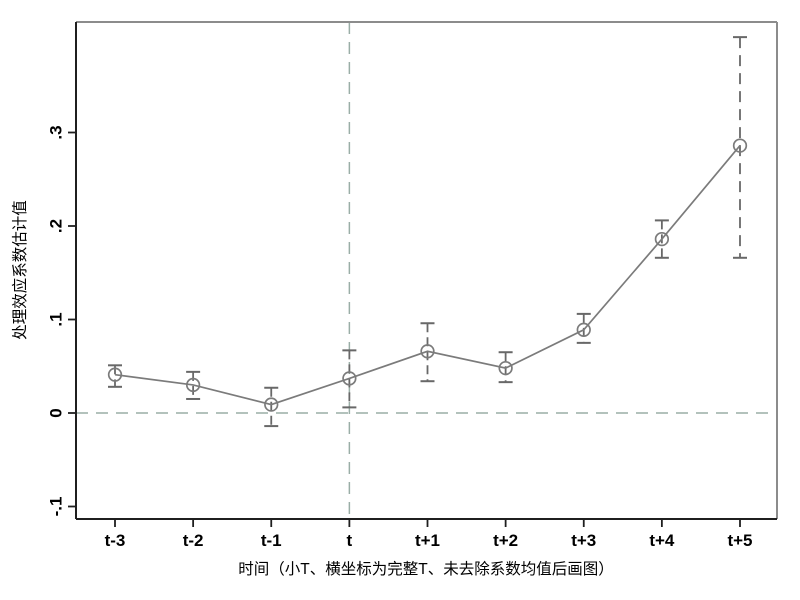 The width and height of the screenshot is (800, 600). What do you see at coordinates (739, 540) in the screenshot?
I see `x-tick-label: t+5` at bounding box center [739, 540].